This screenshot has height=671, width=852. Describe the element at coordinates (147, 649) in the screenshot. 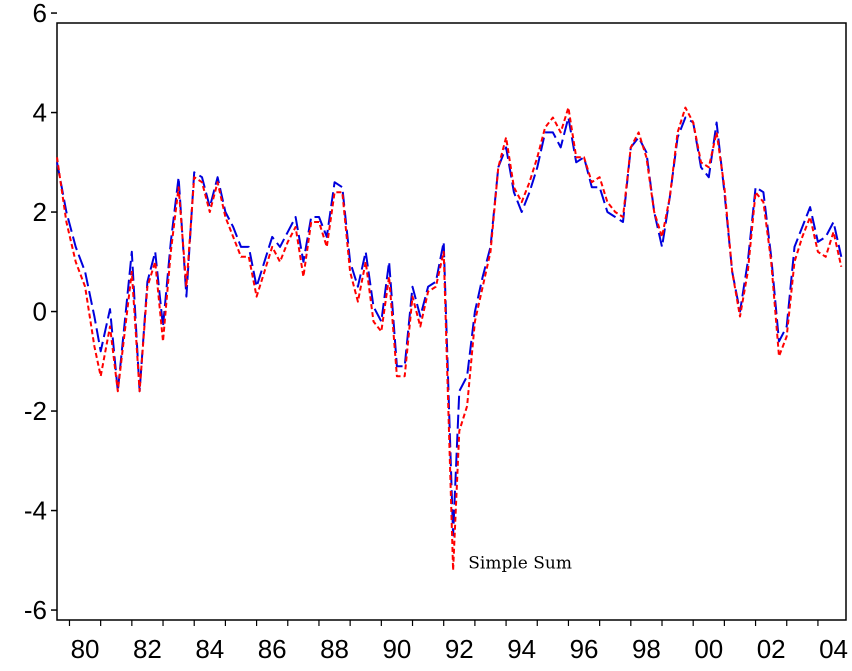

I see `x-tick-label: 82` at that location.